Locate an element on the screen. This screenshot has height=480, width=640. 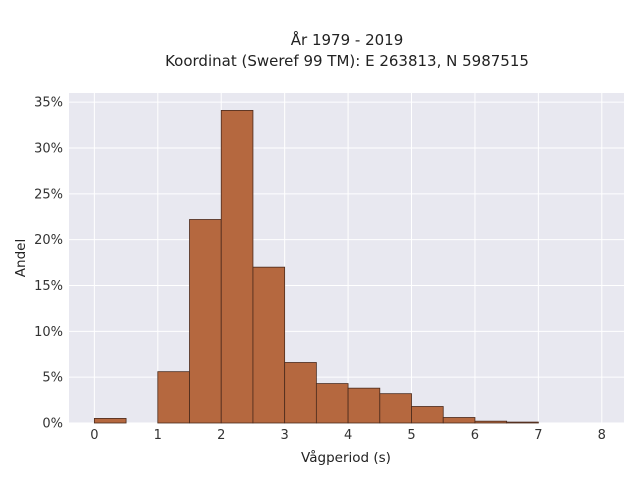
x-axis-ticks: 0 1 2 3 4 5 6 7 8 is located at coordinates (348, 435).